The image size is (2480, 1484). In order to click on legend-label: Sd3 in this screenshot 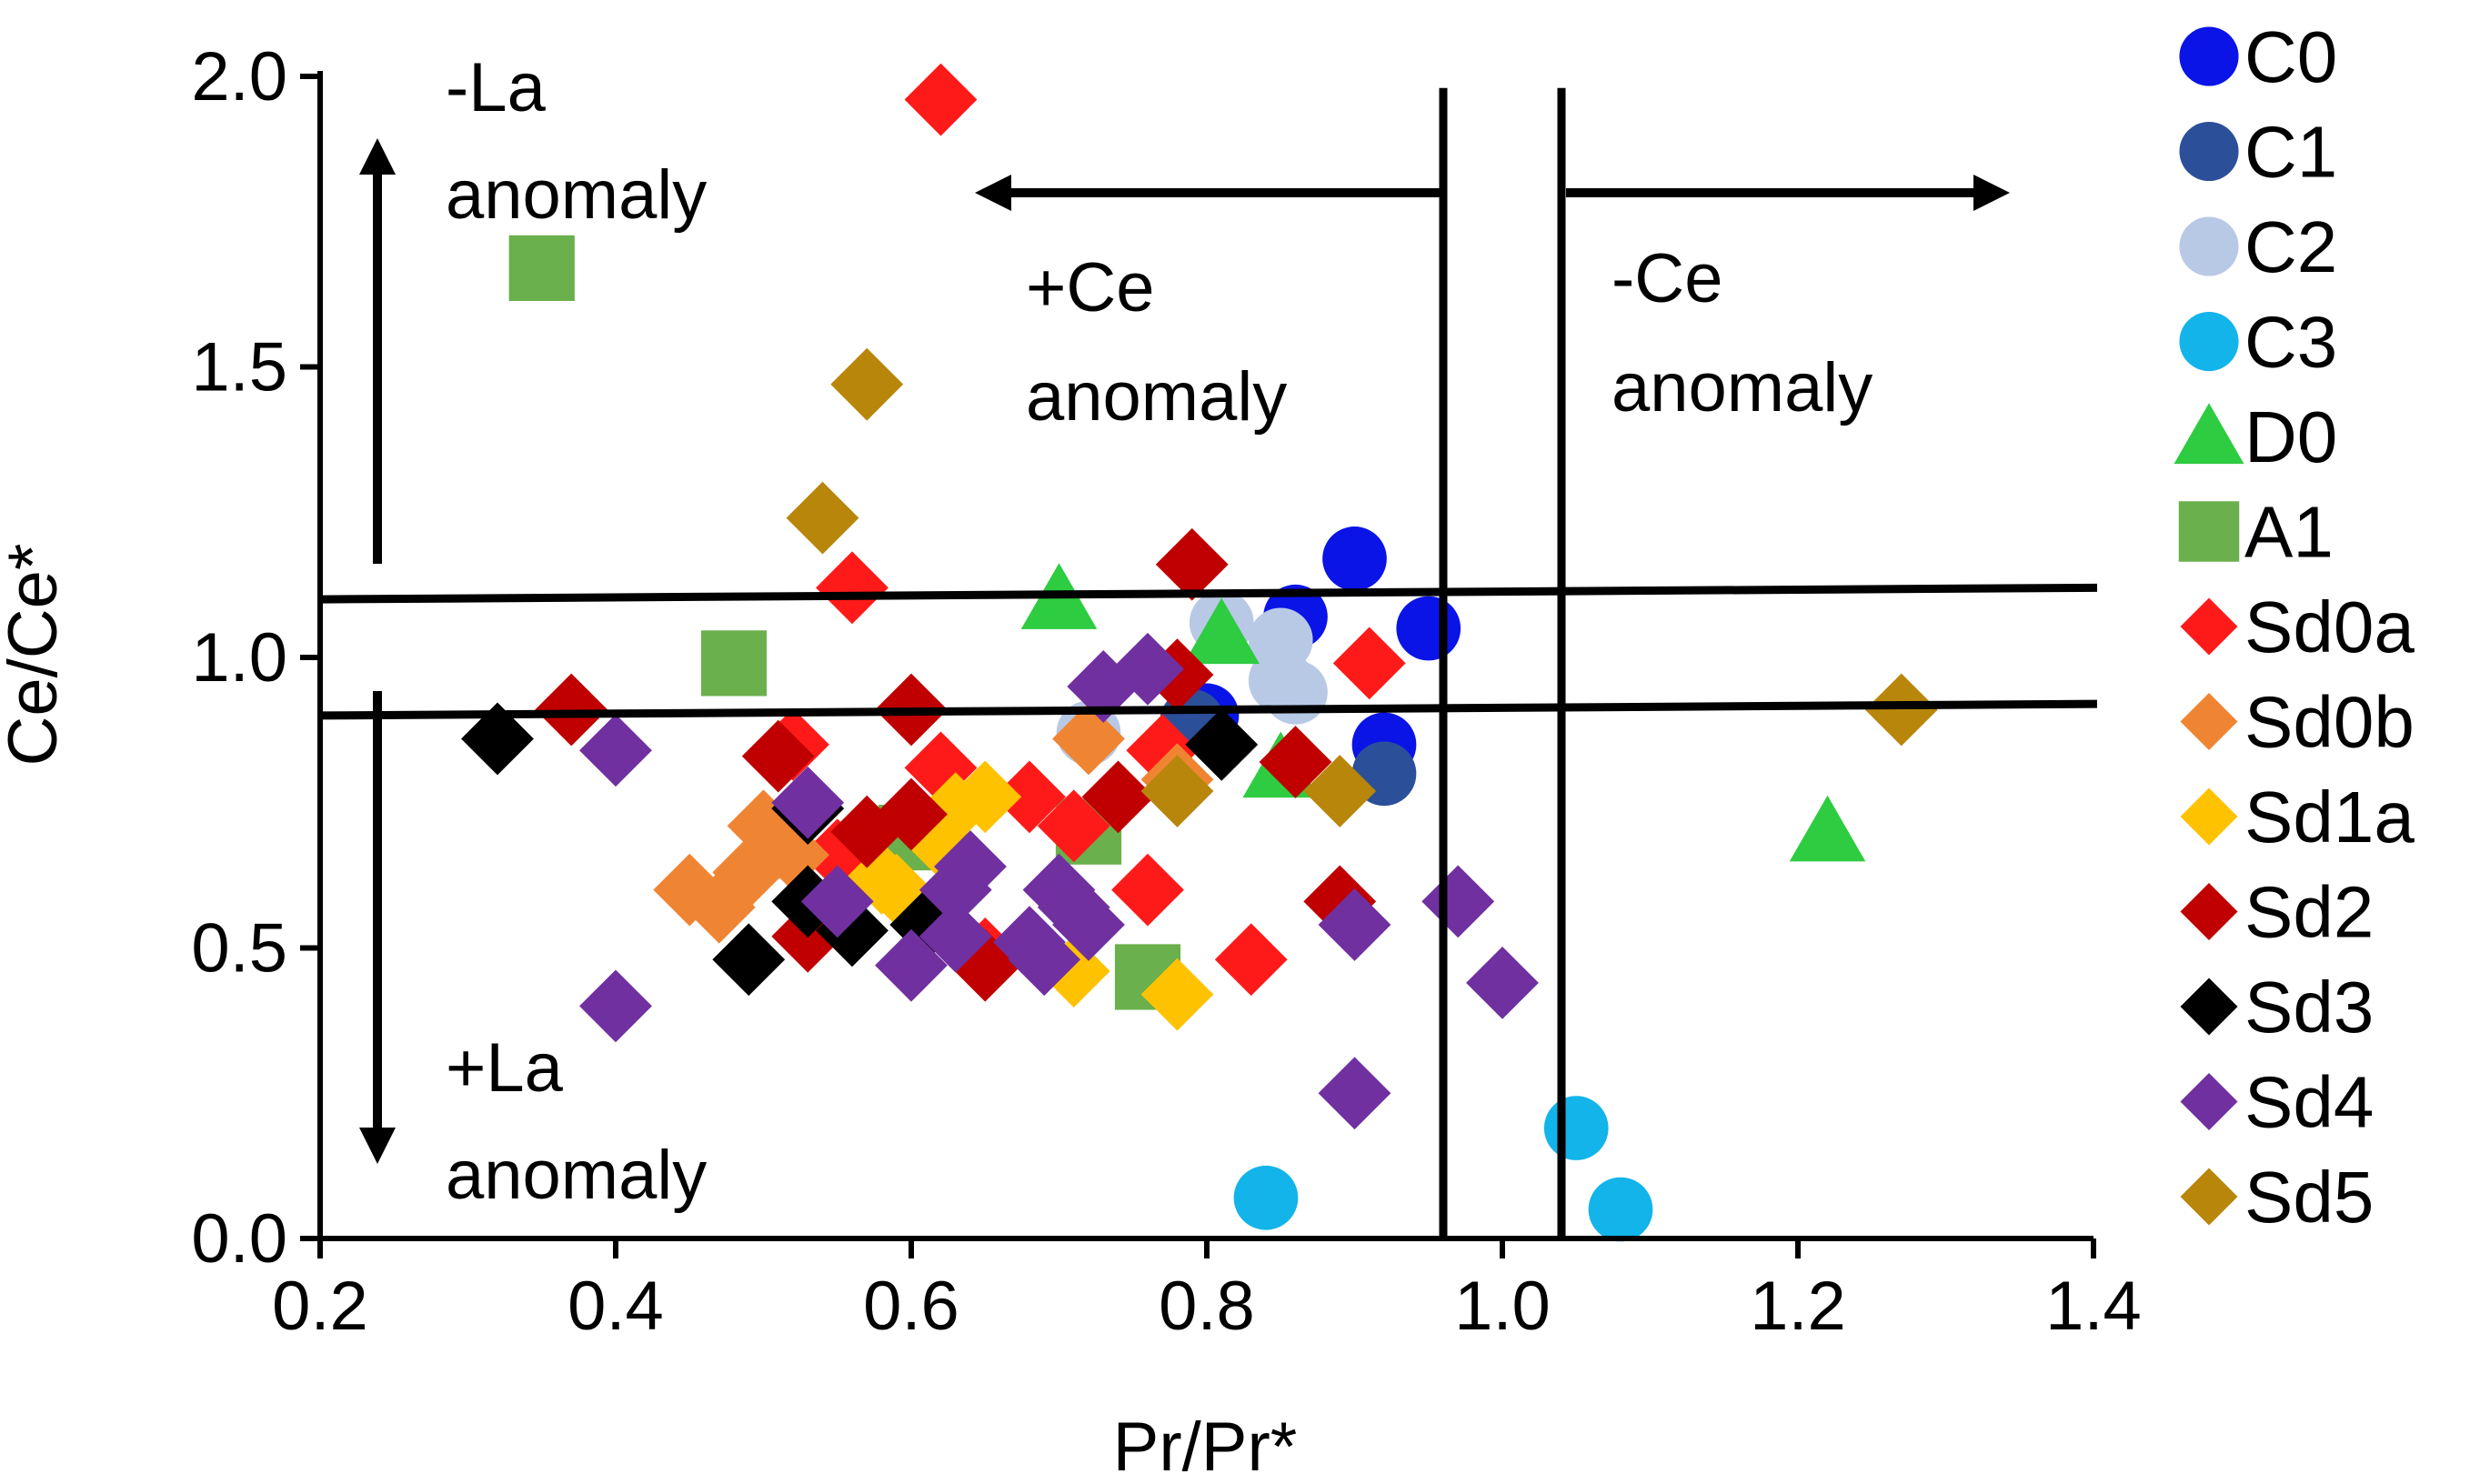, I will do `click(2309, 1008)`.